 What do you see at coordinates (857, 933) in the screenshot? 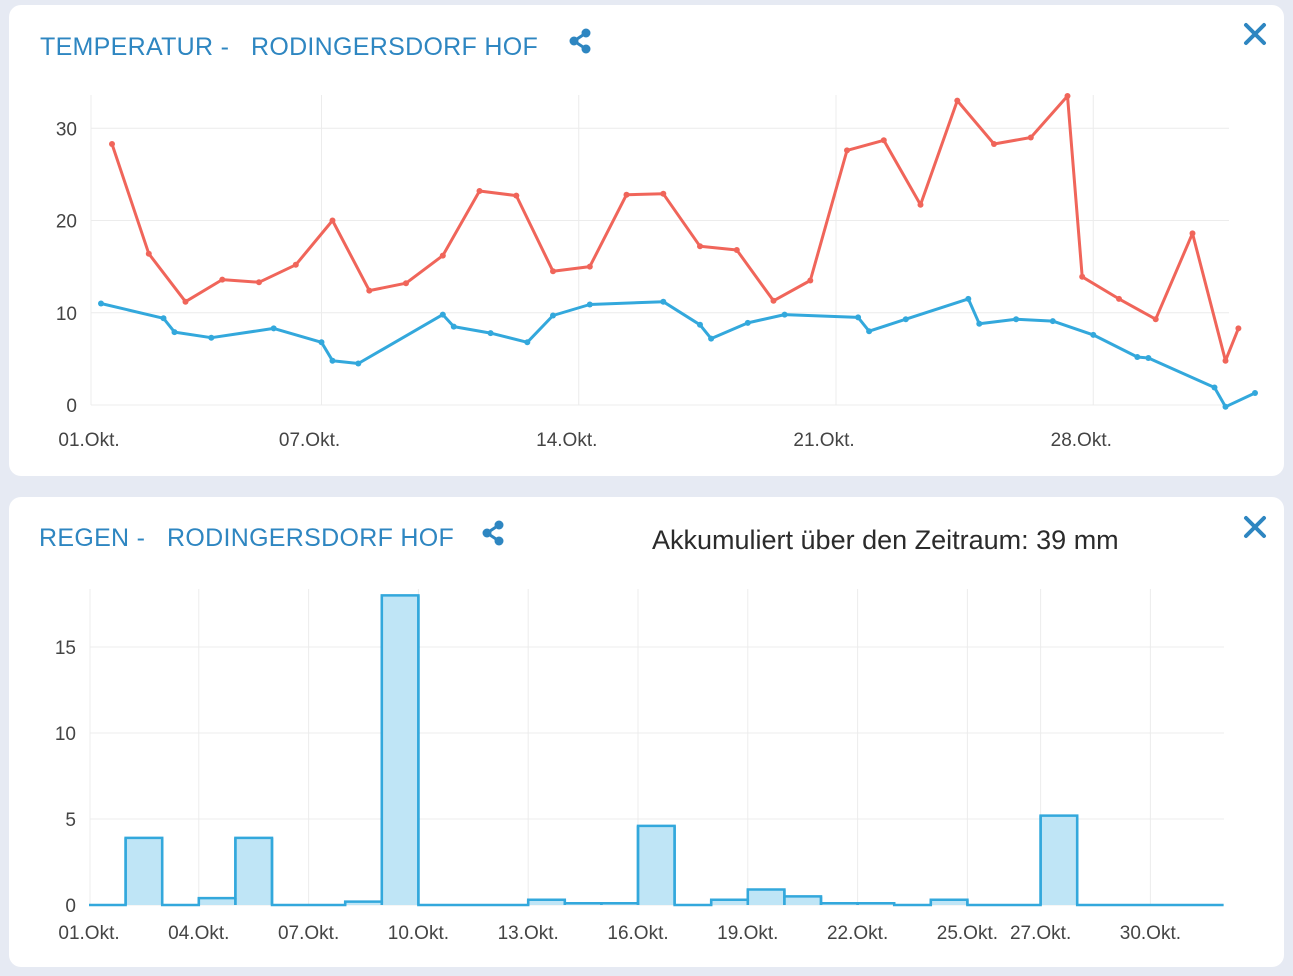
I see `x-tick-label: 22.Okt.` at bounding box center [857, 933].